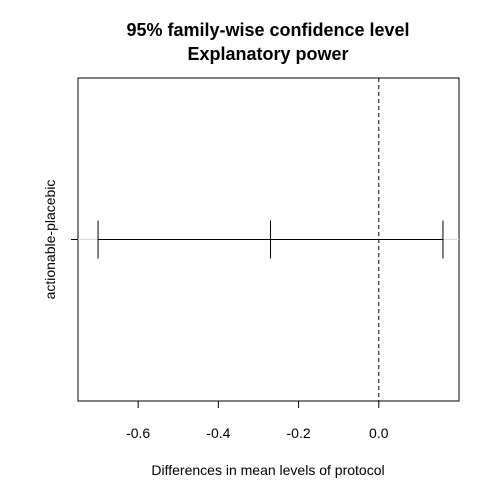 This screenshot has width=500, height=500. What do you see at coordinates (257, 420) in the screenshot?
I see `x-axis: -0.6 -0.4 -0.2 0.0` at bounding box center [257, 420].